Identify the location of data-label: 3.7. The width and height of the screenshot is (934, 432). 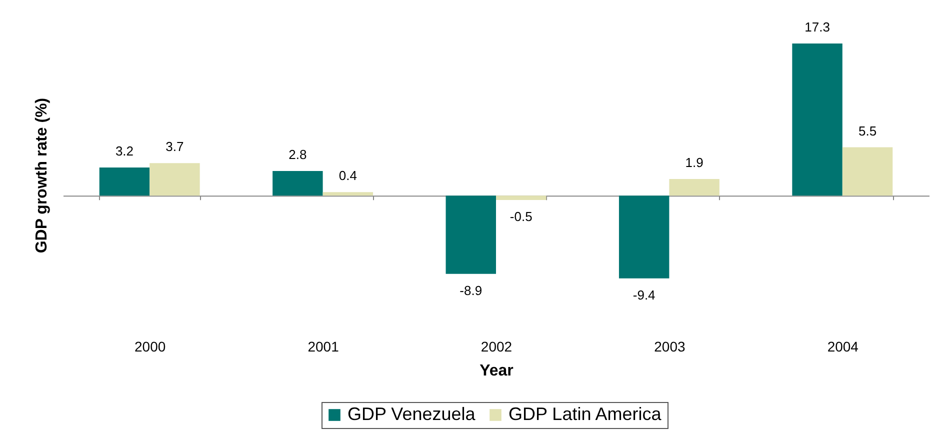
(175, 146).